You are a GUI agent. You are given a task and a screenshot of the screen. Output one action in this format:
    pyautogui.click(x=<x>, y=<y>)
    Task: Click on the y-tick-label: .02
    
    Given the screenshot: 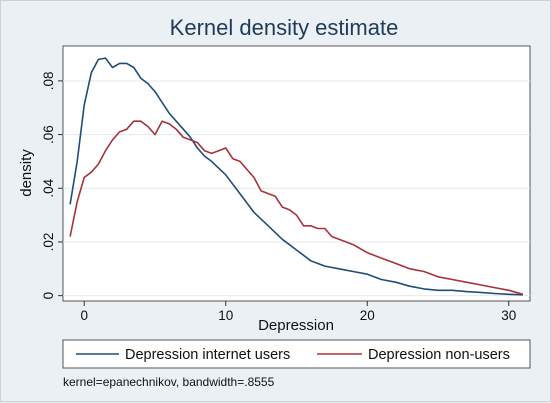 What is the action you would take?
    pyautogui.click(x=48, y=242)
    